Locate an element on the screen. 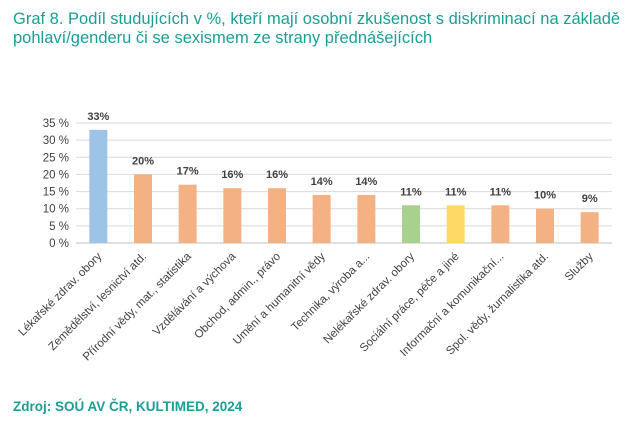 The height and width of the screenshot is (426, 632). x-tick-label: Umění a humanitní vědy is located at coordinates (279, 298).